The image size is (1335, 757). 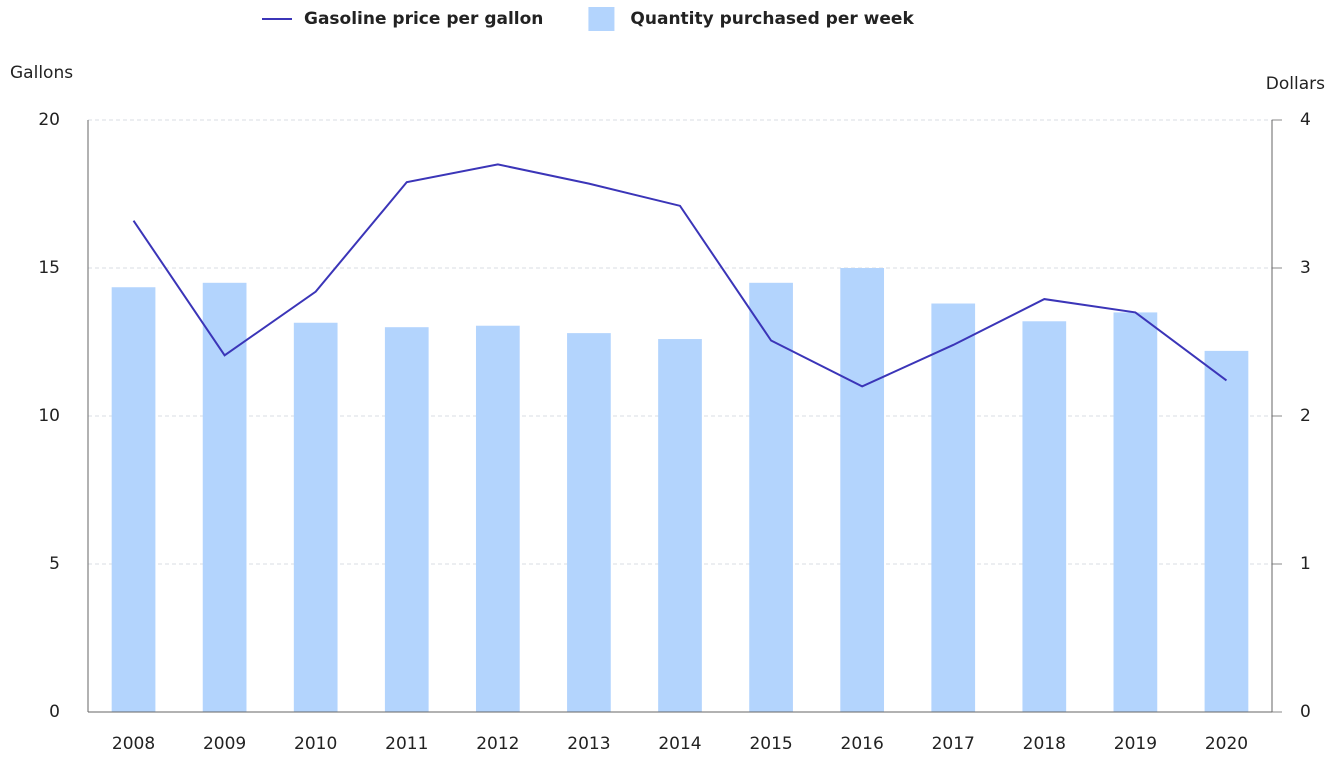 What do you see at coordinates (601, 19) in the screenshot?
I see `legend-swatch` at bounding box center [601, 19].